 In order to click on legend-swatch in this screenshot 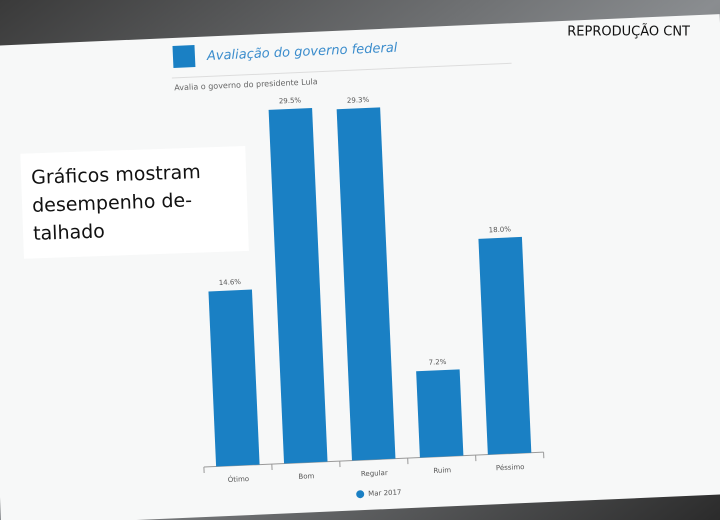, I will do `click(360, 494)`.